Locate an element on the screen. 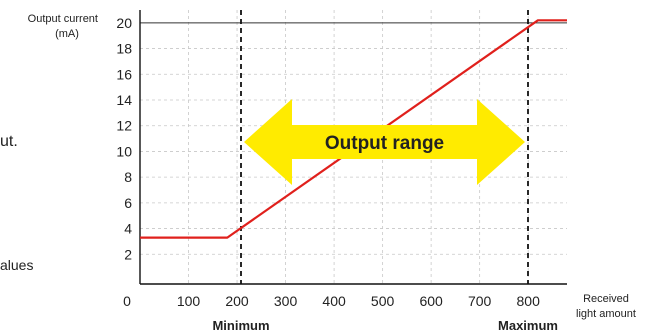  x-tick-label-100: 100 is located at coordinates (189, 301).